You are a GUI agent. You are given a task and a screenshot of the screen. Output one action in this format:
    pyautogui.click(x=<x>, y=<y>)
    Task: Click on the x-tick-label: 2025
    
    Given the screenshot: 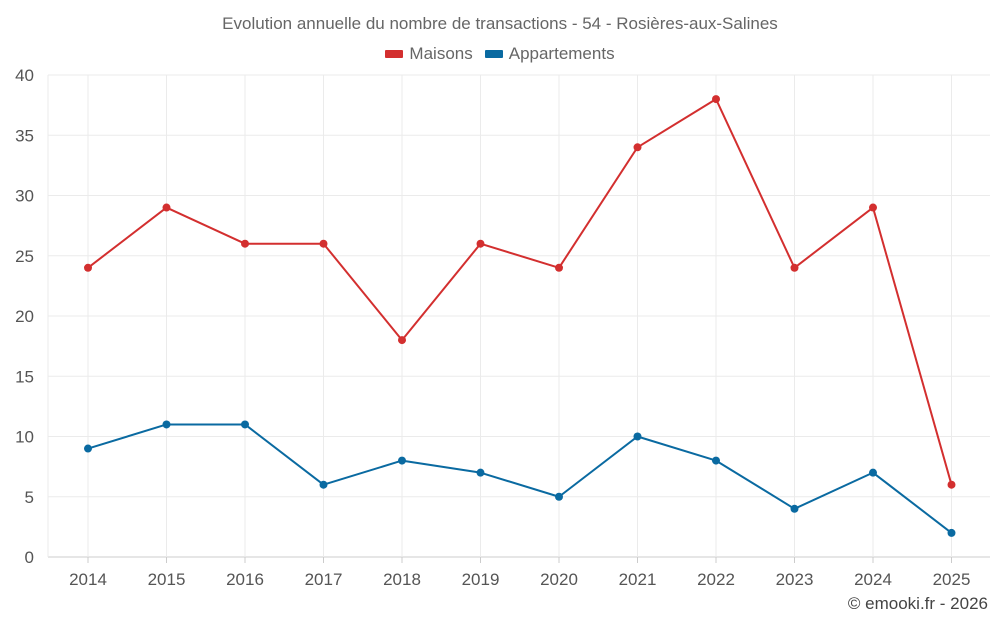 What is the action you would take?
    pyautogui.click(x=952, y=579)
    